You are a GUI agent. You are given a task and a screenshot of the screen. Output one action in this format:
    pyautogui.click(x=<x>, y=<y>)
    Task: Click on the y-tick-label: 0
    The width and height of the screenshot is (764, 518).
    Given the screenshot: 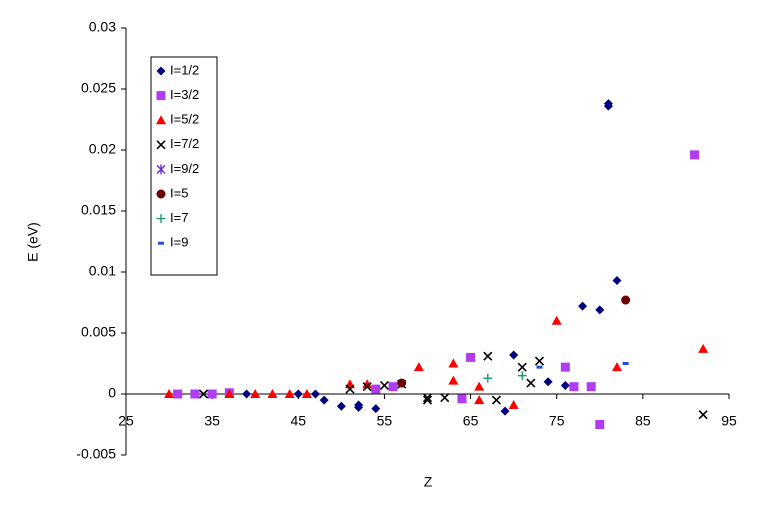 What is the action you would take?
    pyautogui.click(x=112, y=393)
    